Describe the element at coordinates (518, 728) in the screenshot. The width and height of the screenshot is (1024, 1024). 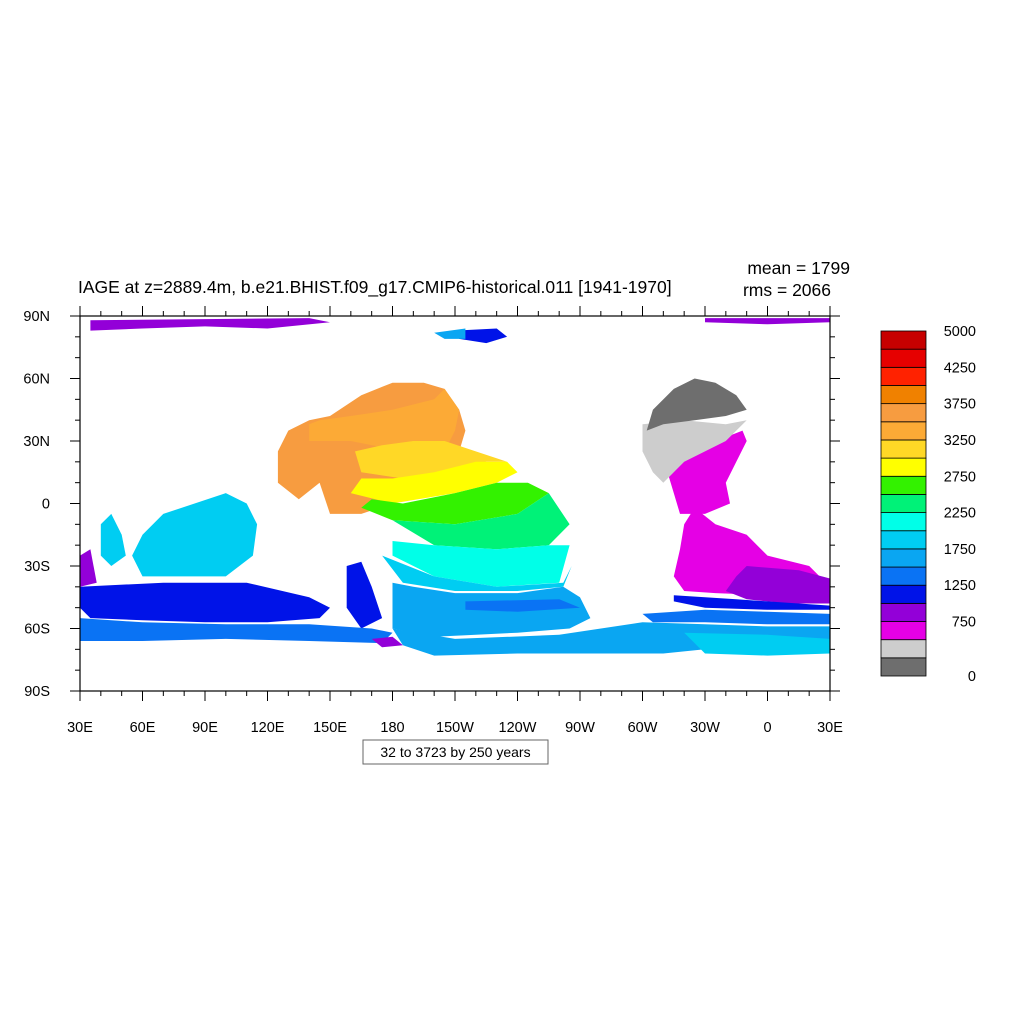
I see `x-tick-label: 120W` at that location.